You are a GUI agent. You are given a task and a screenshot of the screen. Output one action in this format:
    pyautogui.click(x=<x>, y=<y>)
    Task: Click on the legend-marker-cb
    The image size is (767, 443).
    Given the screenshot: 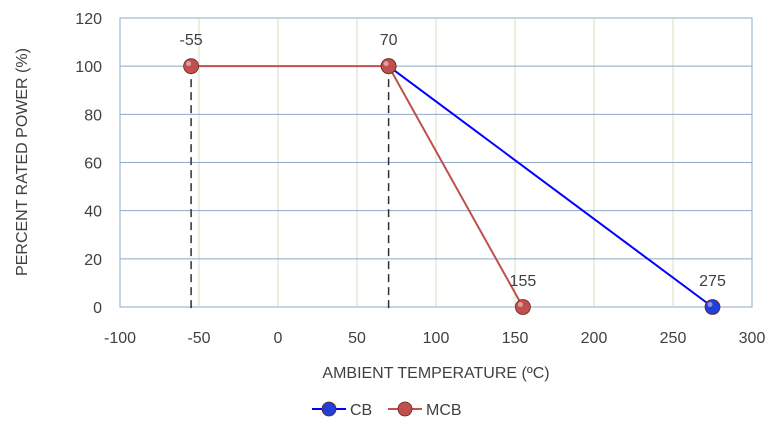 What is the action you would take?
    pyautogui.click(x=329, y=409)
    